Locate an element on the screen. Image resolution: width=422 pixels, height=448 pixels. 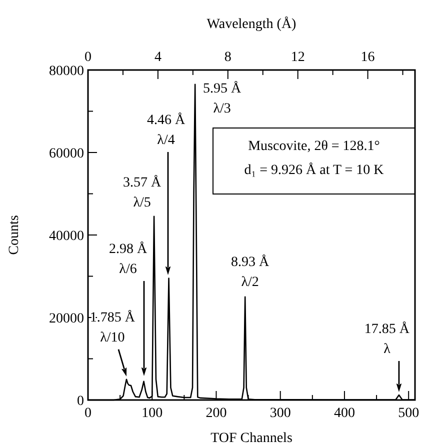
y-tick-label: 0 is located at coordinates (80, 401).